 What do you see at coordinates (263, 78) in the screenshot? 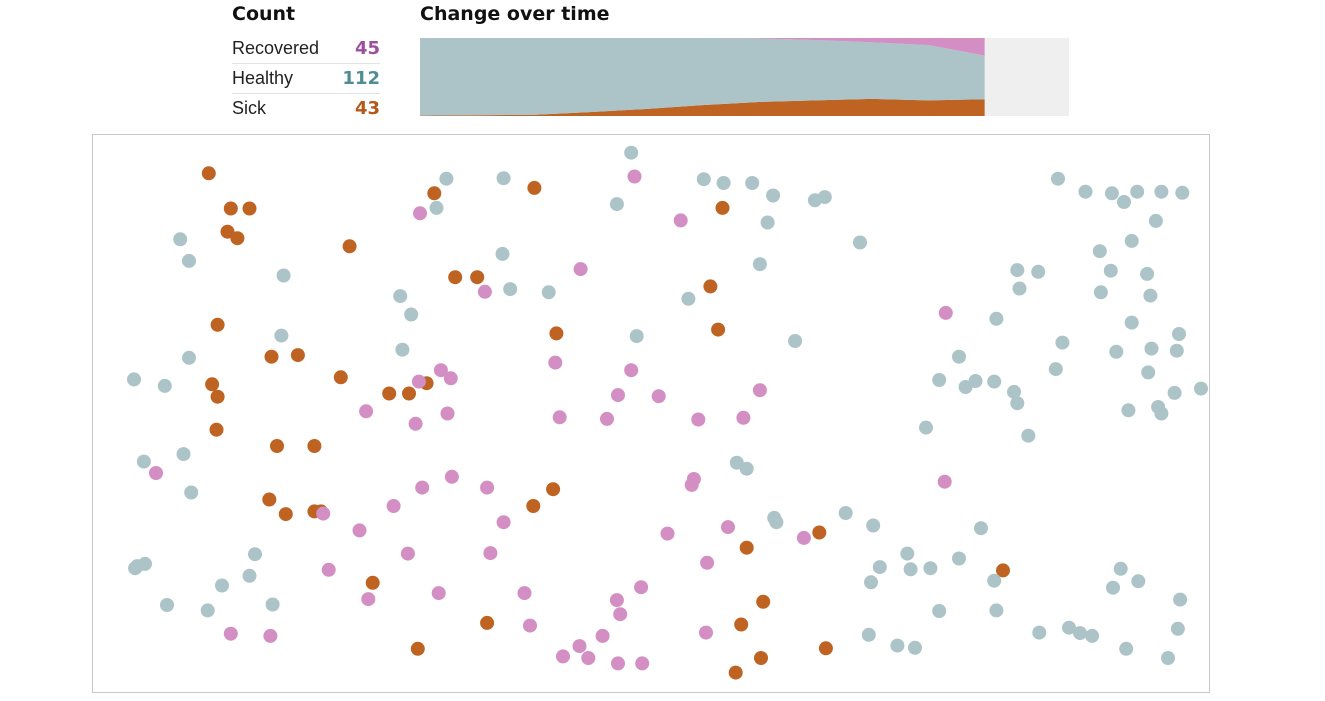
I see `count-label-healthy: Healthy` at bounding box center [263, 78].